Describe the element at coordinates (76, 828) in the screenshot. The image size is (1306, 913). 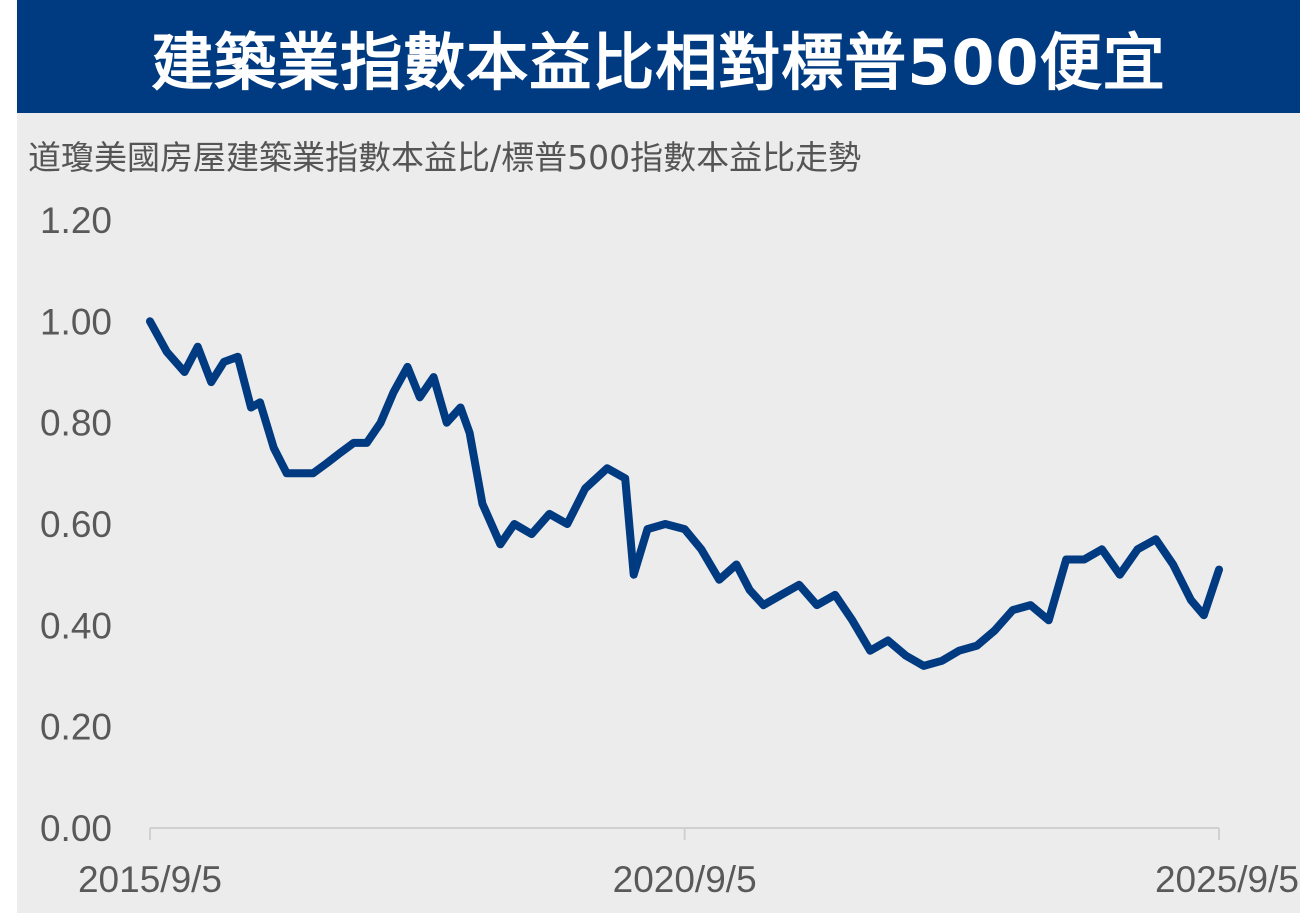
I see `y-tick-label: 0.00` at that location.